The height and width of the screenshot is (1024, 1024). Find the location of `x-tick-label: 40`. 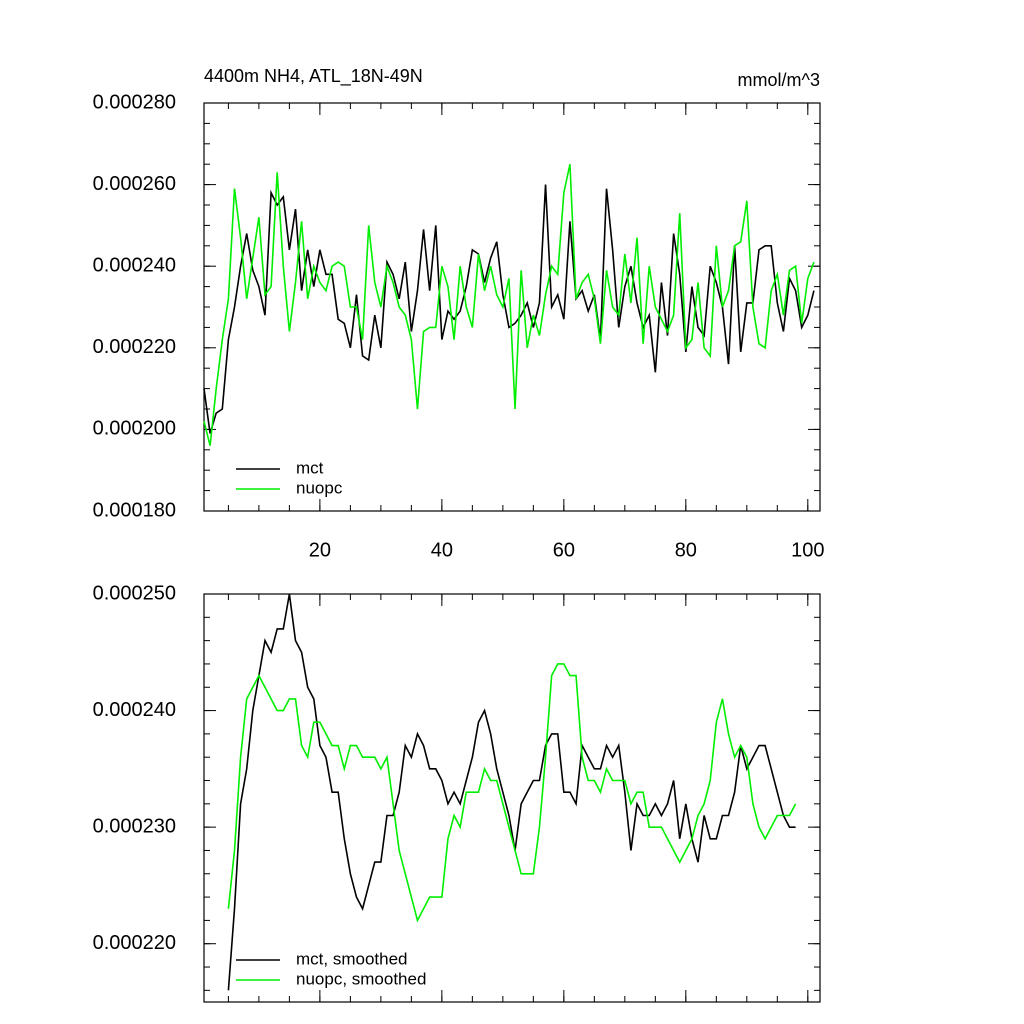

x-tick-label: 40 is located at coordinates (442, 550).